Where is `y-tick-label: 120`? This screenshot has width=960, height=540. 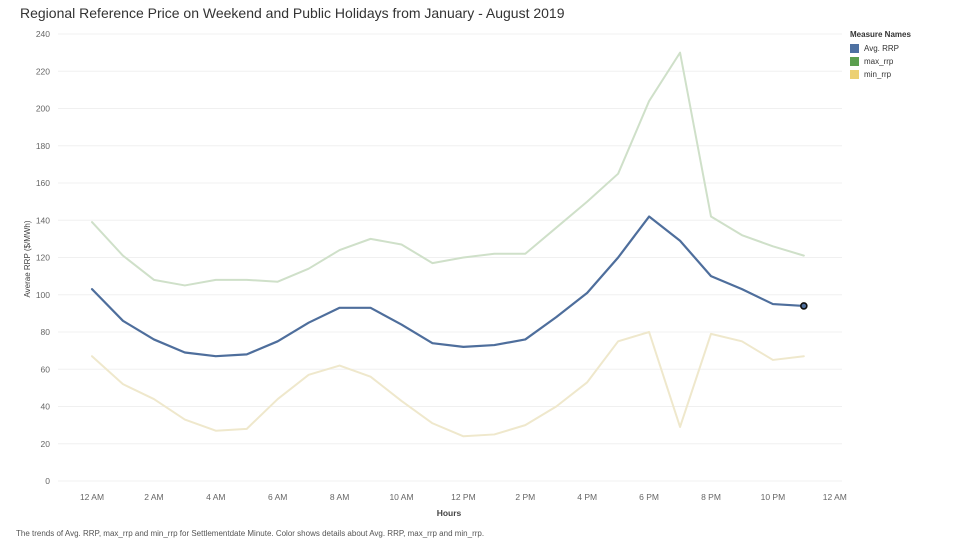
y-tick-label: 120 is located at coordinates (43, 258).